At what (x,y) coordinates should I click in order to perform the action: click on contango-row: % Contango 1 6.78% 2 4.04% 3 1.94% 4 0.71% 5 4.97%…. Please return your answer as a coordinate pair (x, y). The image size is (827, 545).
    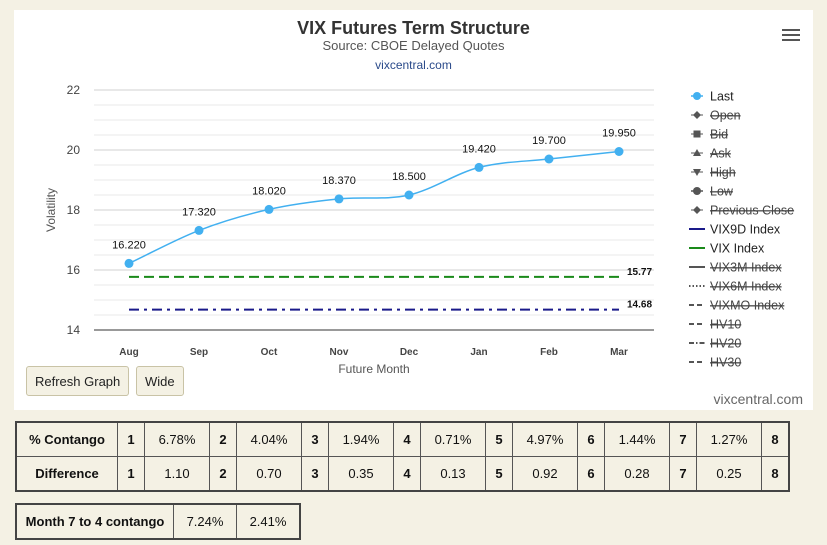
    Looking at the image, I should click on (402, 439).